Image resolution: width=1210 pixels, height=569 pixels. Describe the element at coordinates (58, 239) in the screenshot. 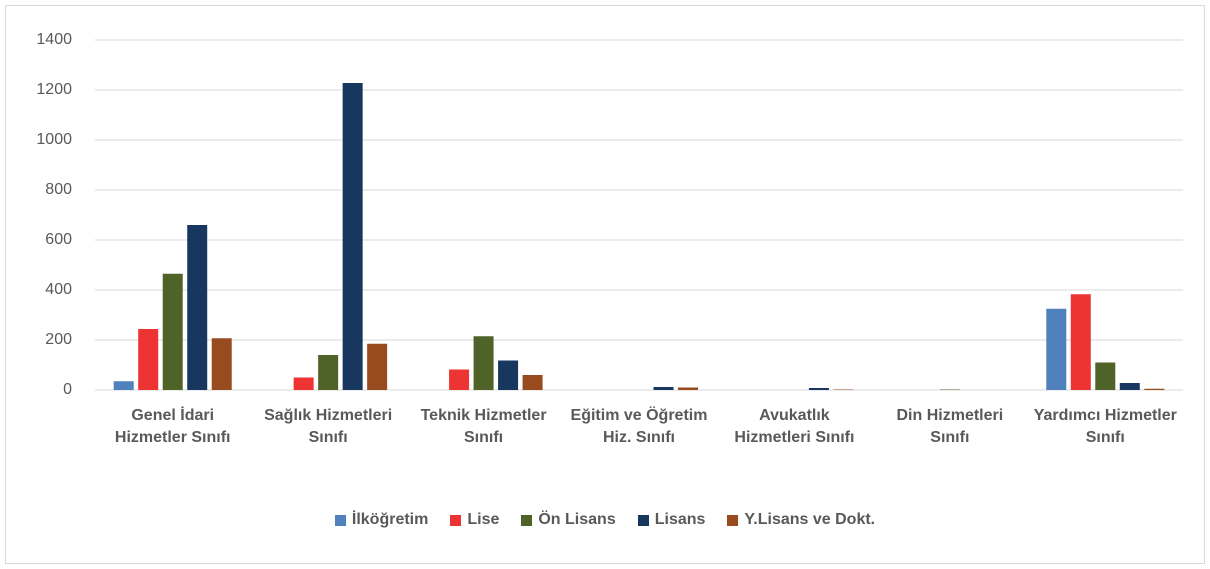

I see `y-tick-label: 600` at that location.